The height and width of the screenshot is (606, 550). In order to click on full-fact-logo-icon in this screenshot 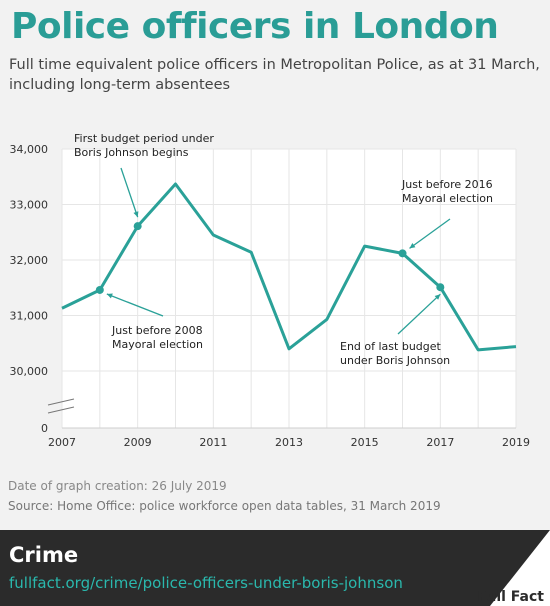, I will do `click(520, 568)`.